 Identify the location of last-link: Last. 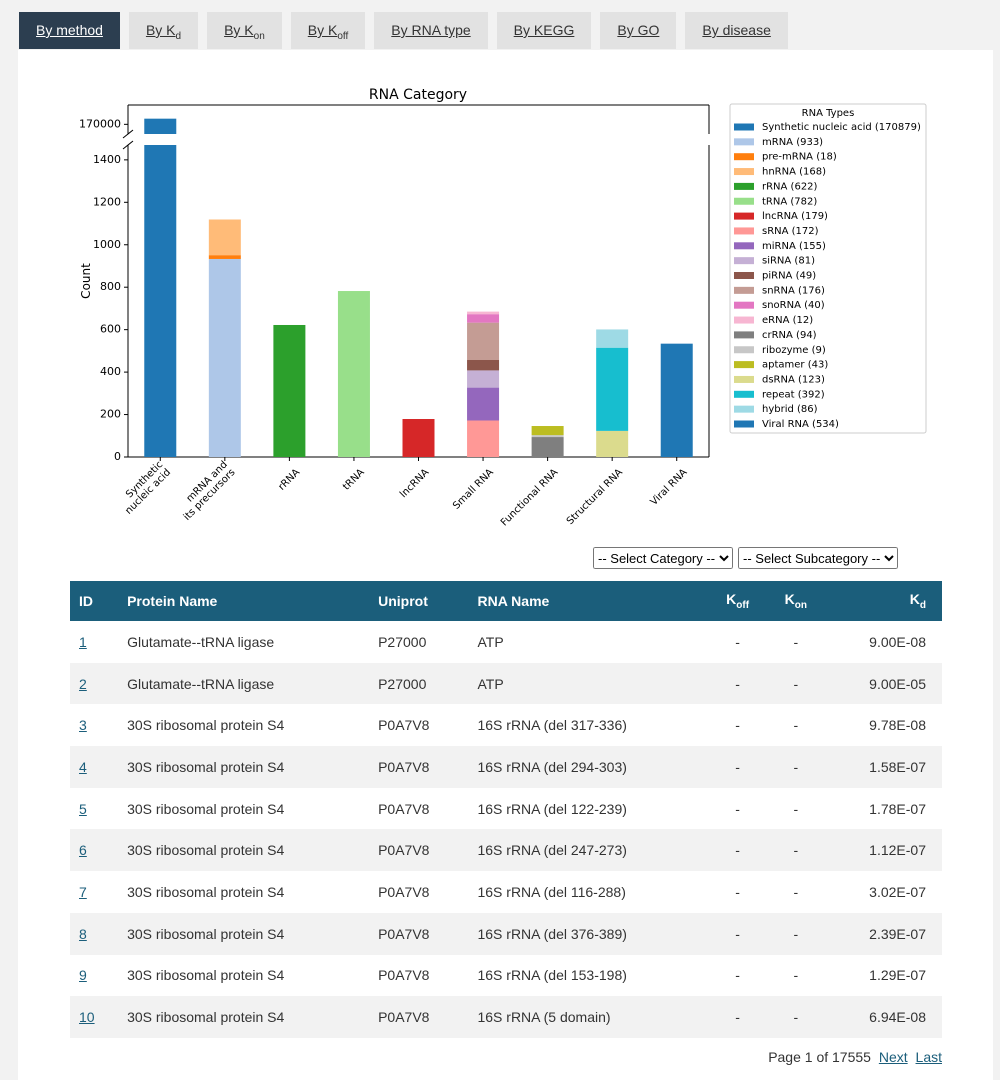
(928, 1057).